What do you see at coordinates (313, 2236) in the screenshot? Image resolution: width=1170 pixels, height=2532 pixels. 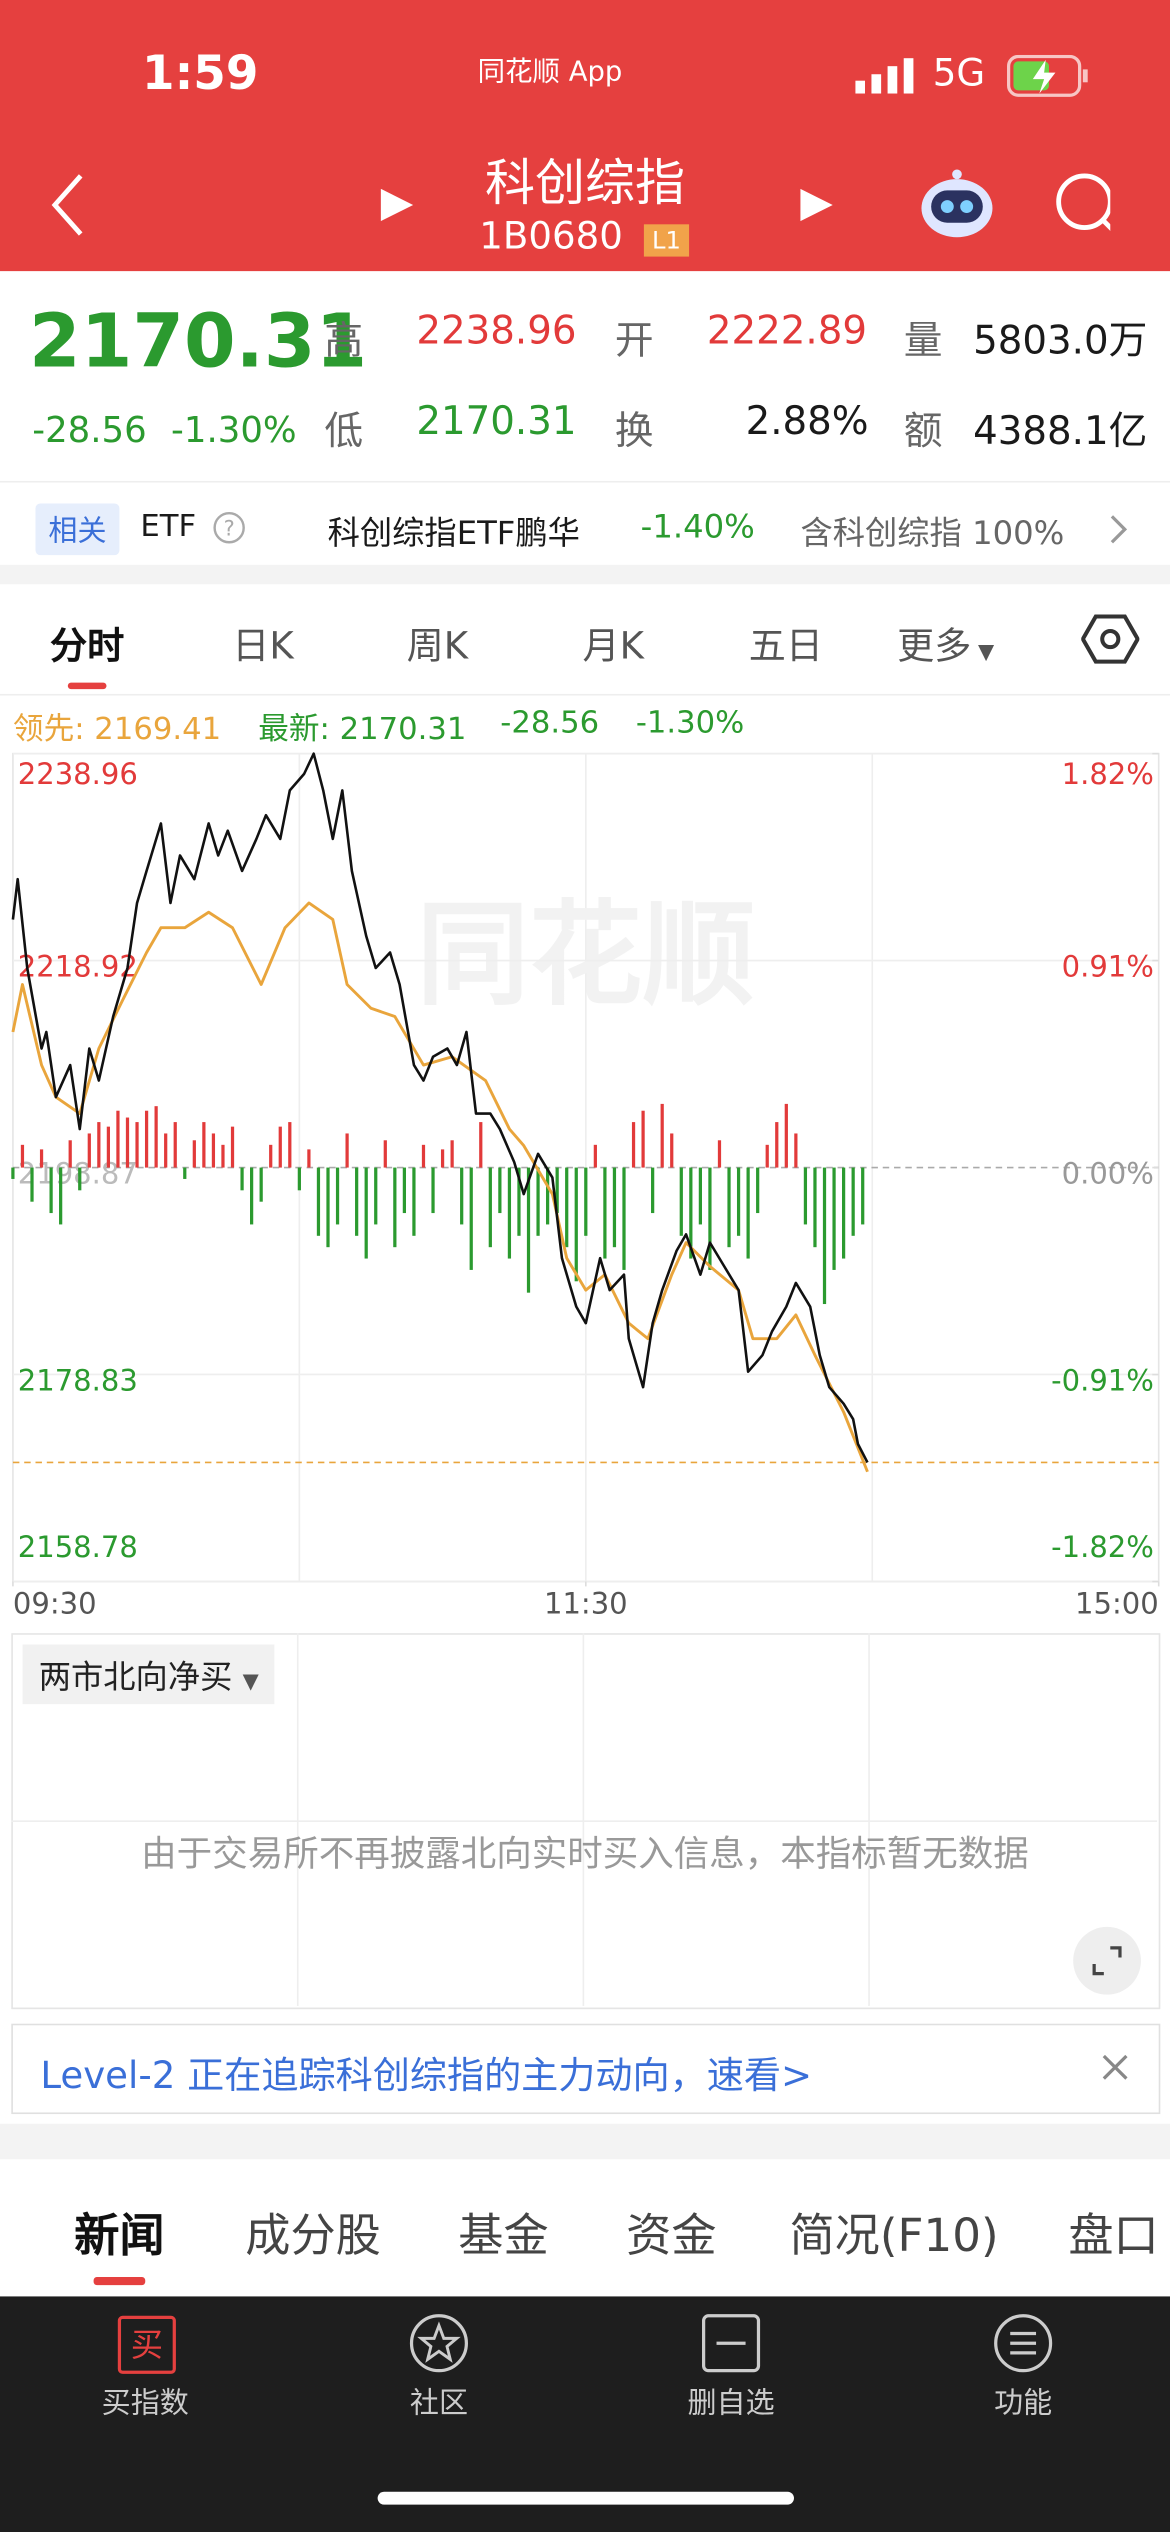 I see `news-tab: 成分股` at bounding box center [313, 2236].